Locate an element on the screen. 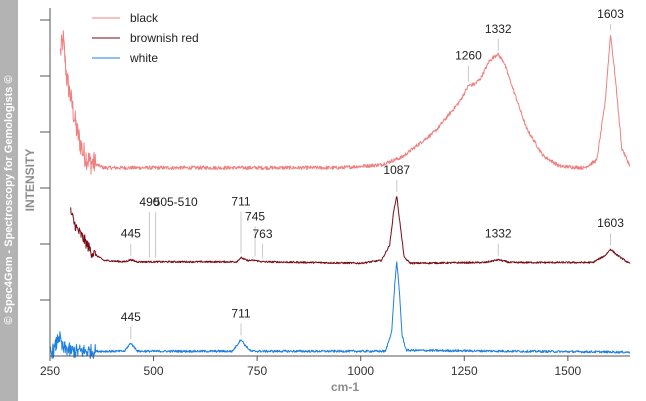 Image resolution: width=646 pixels, height=401 pixels. peak-label: 505-510 is located at coordinates (176, 202).